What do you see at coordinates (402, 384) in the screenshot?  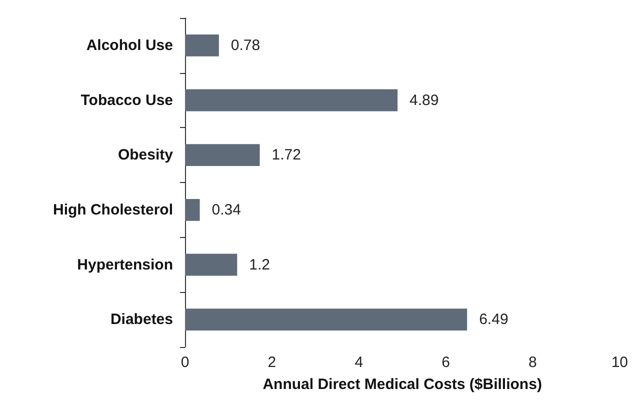 I see `x-axis-title: Annual Direct Medical Costs ($Billions)` at bounding box center [402, 384].